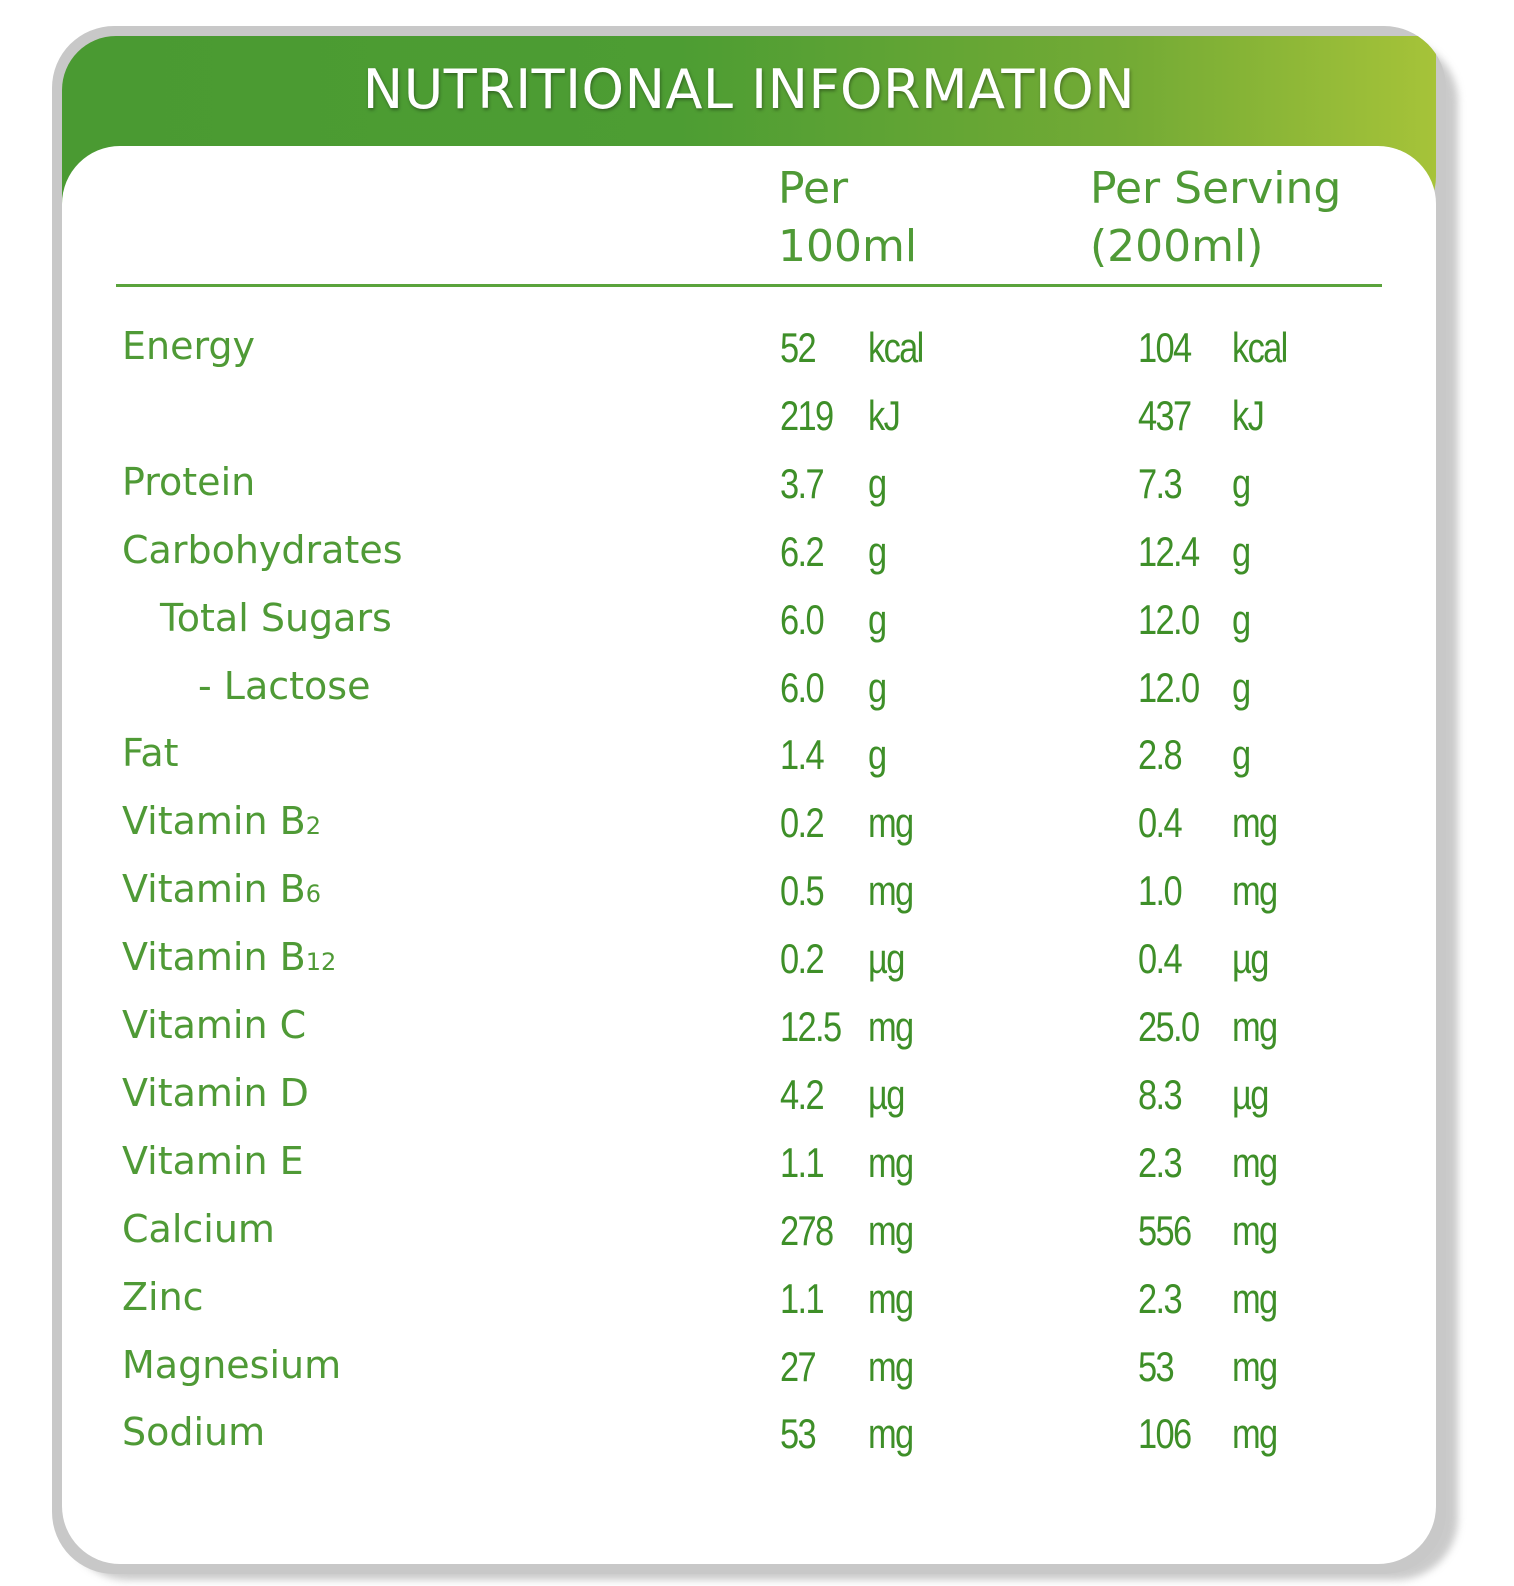 This screenshot has height=1586, width=1514. I want to click on nutrient-name: Zinc, so click(163, 1297).